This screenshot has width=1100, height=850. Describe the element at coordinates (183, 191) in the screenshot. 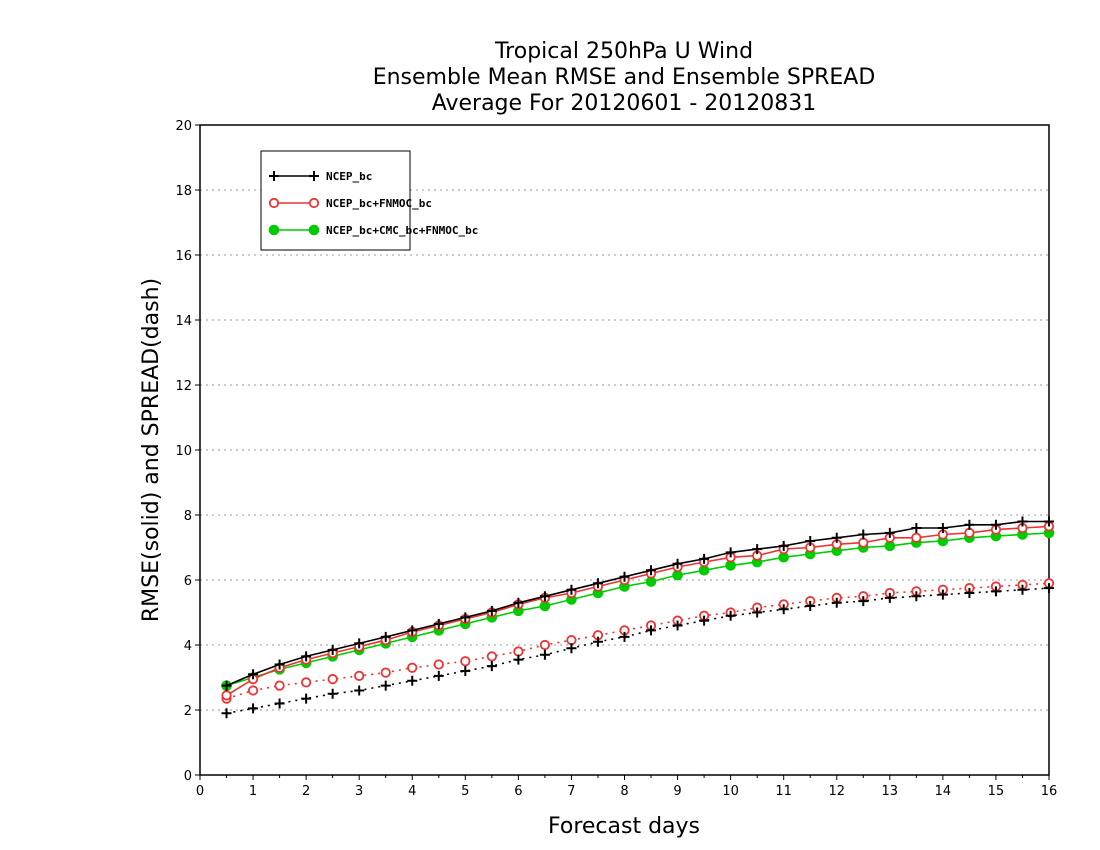

I see `y-tick-label: 18` at that location.